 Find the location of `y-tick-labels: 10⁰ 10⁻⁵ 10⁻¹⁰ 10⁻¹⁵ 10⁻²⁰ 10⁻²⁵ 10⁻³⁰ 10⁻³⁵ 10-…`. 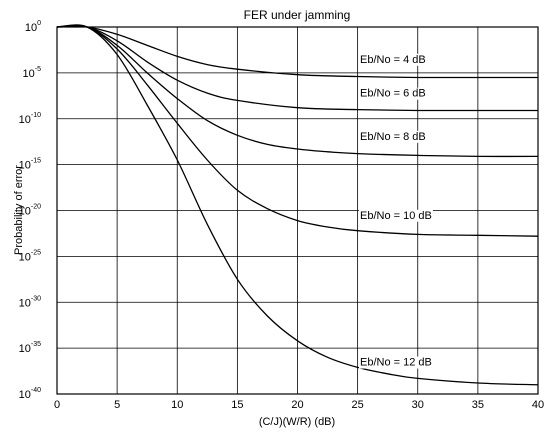

y-tick-labels: 10⁰ 10⁻⁵ 10⁻¹⁰ 10⁻¹⁵ 10⁻²⁰ 10⁻²⁵ 10⁻³⁰ 10⁻³⁵ 10-… is located at coordinates (30, 210).